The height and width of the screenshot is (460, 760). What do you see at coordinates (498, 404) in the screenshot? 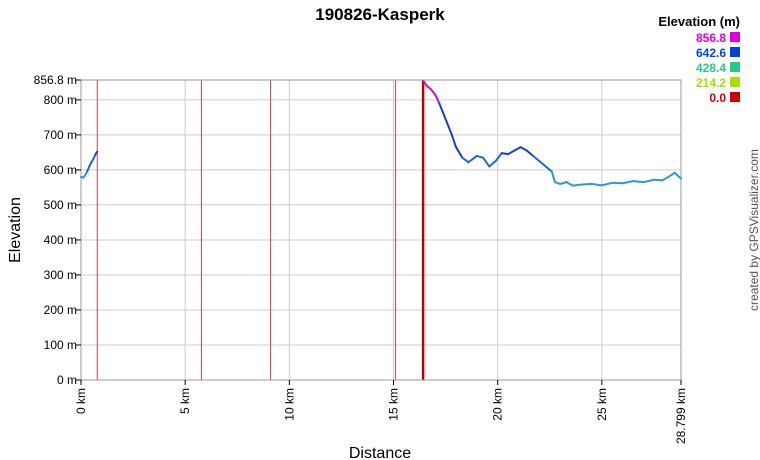
I see `x-tick-label: 20 km` at bounding box center [498, 404].